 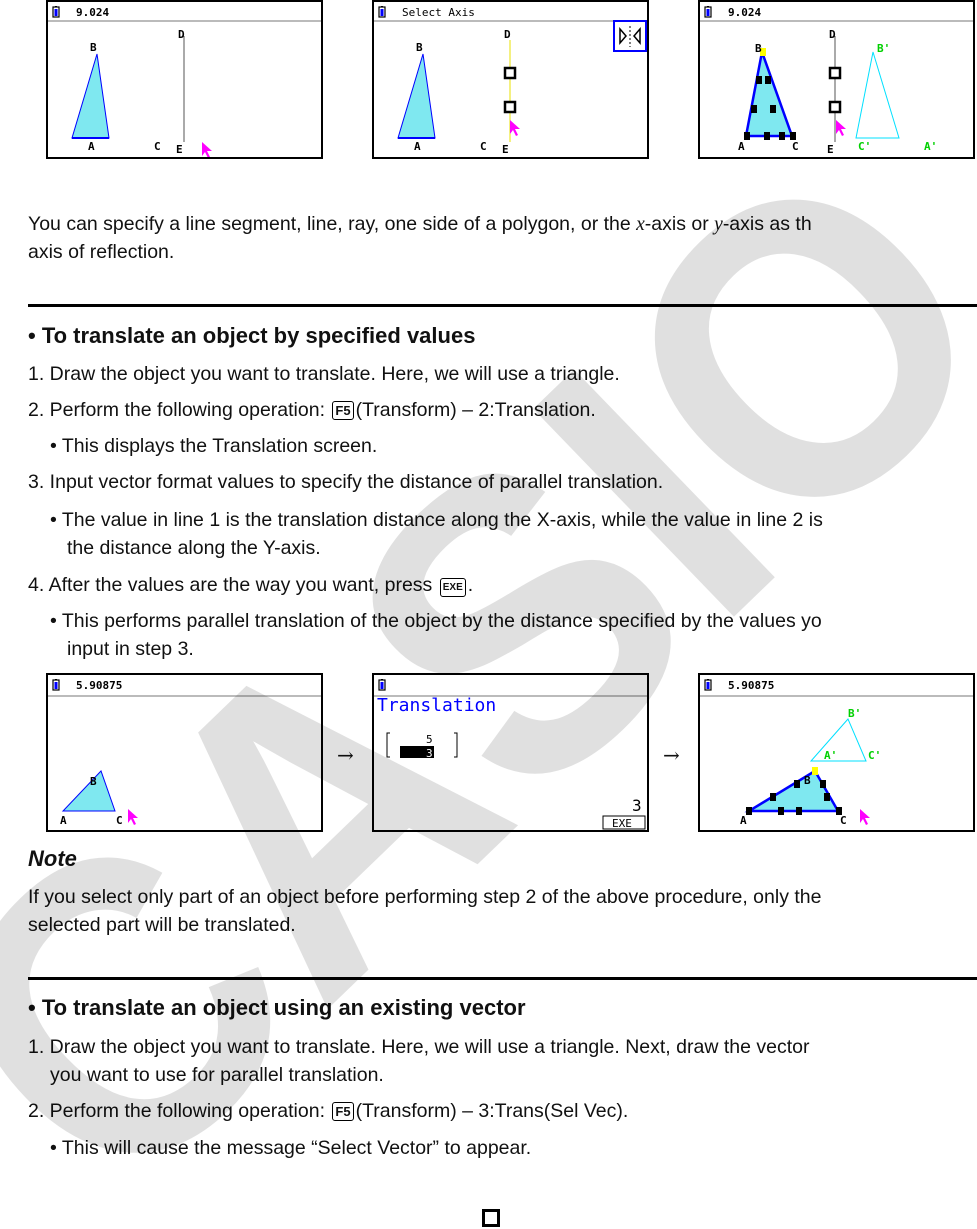 What do you see at coordinates (429, 739) in the screenshot?
I see `vector-value: 5` at bounding box center [429, 739].